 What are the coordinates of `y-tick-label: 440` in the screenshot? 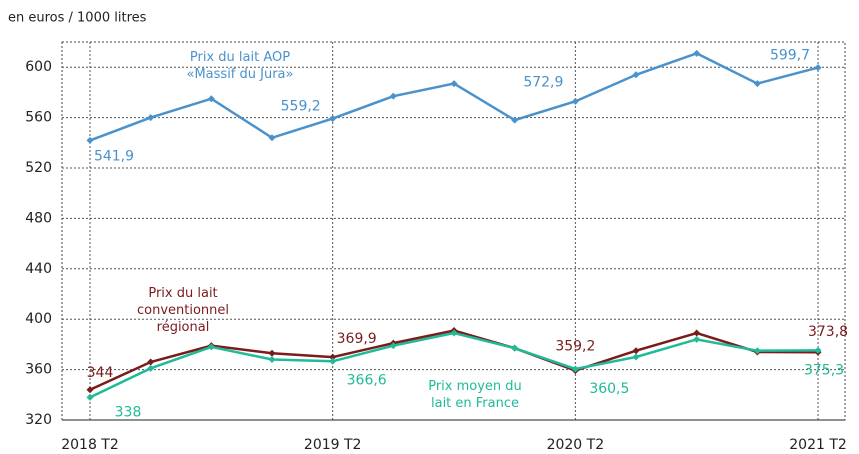 It's located at (38, 269).